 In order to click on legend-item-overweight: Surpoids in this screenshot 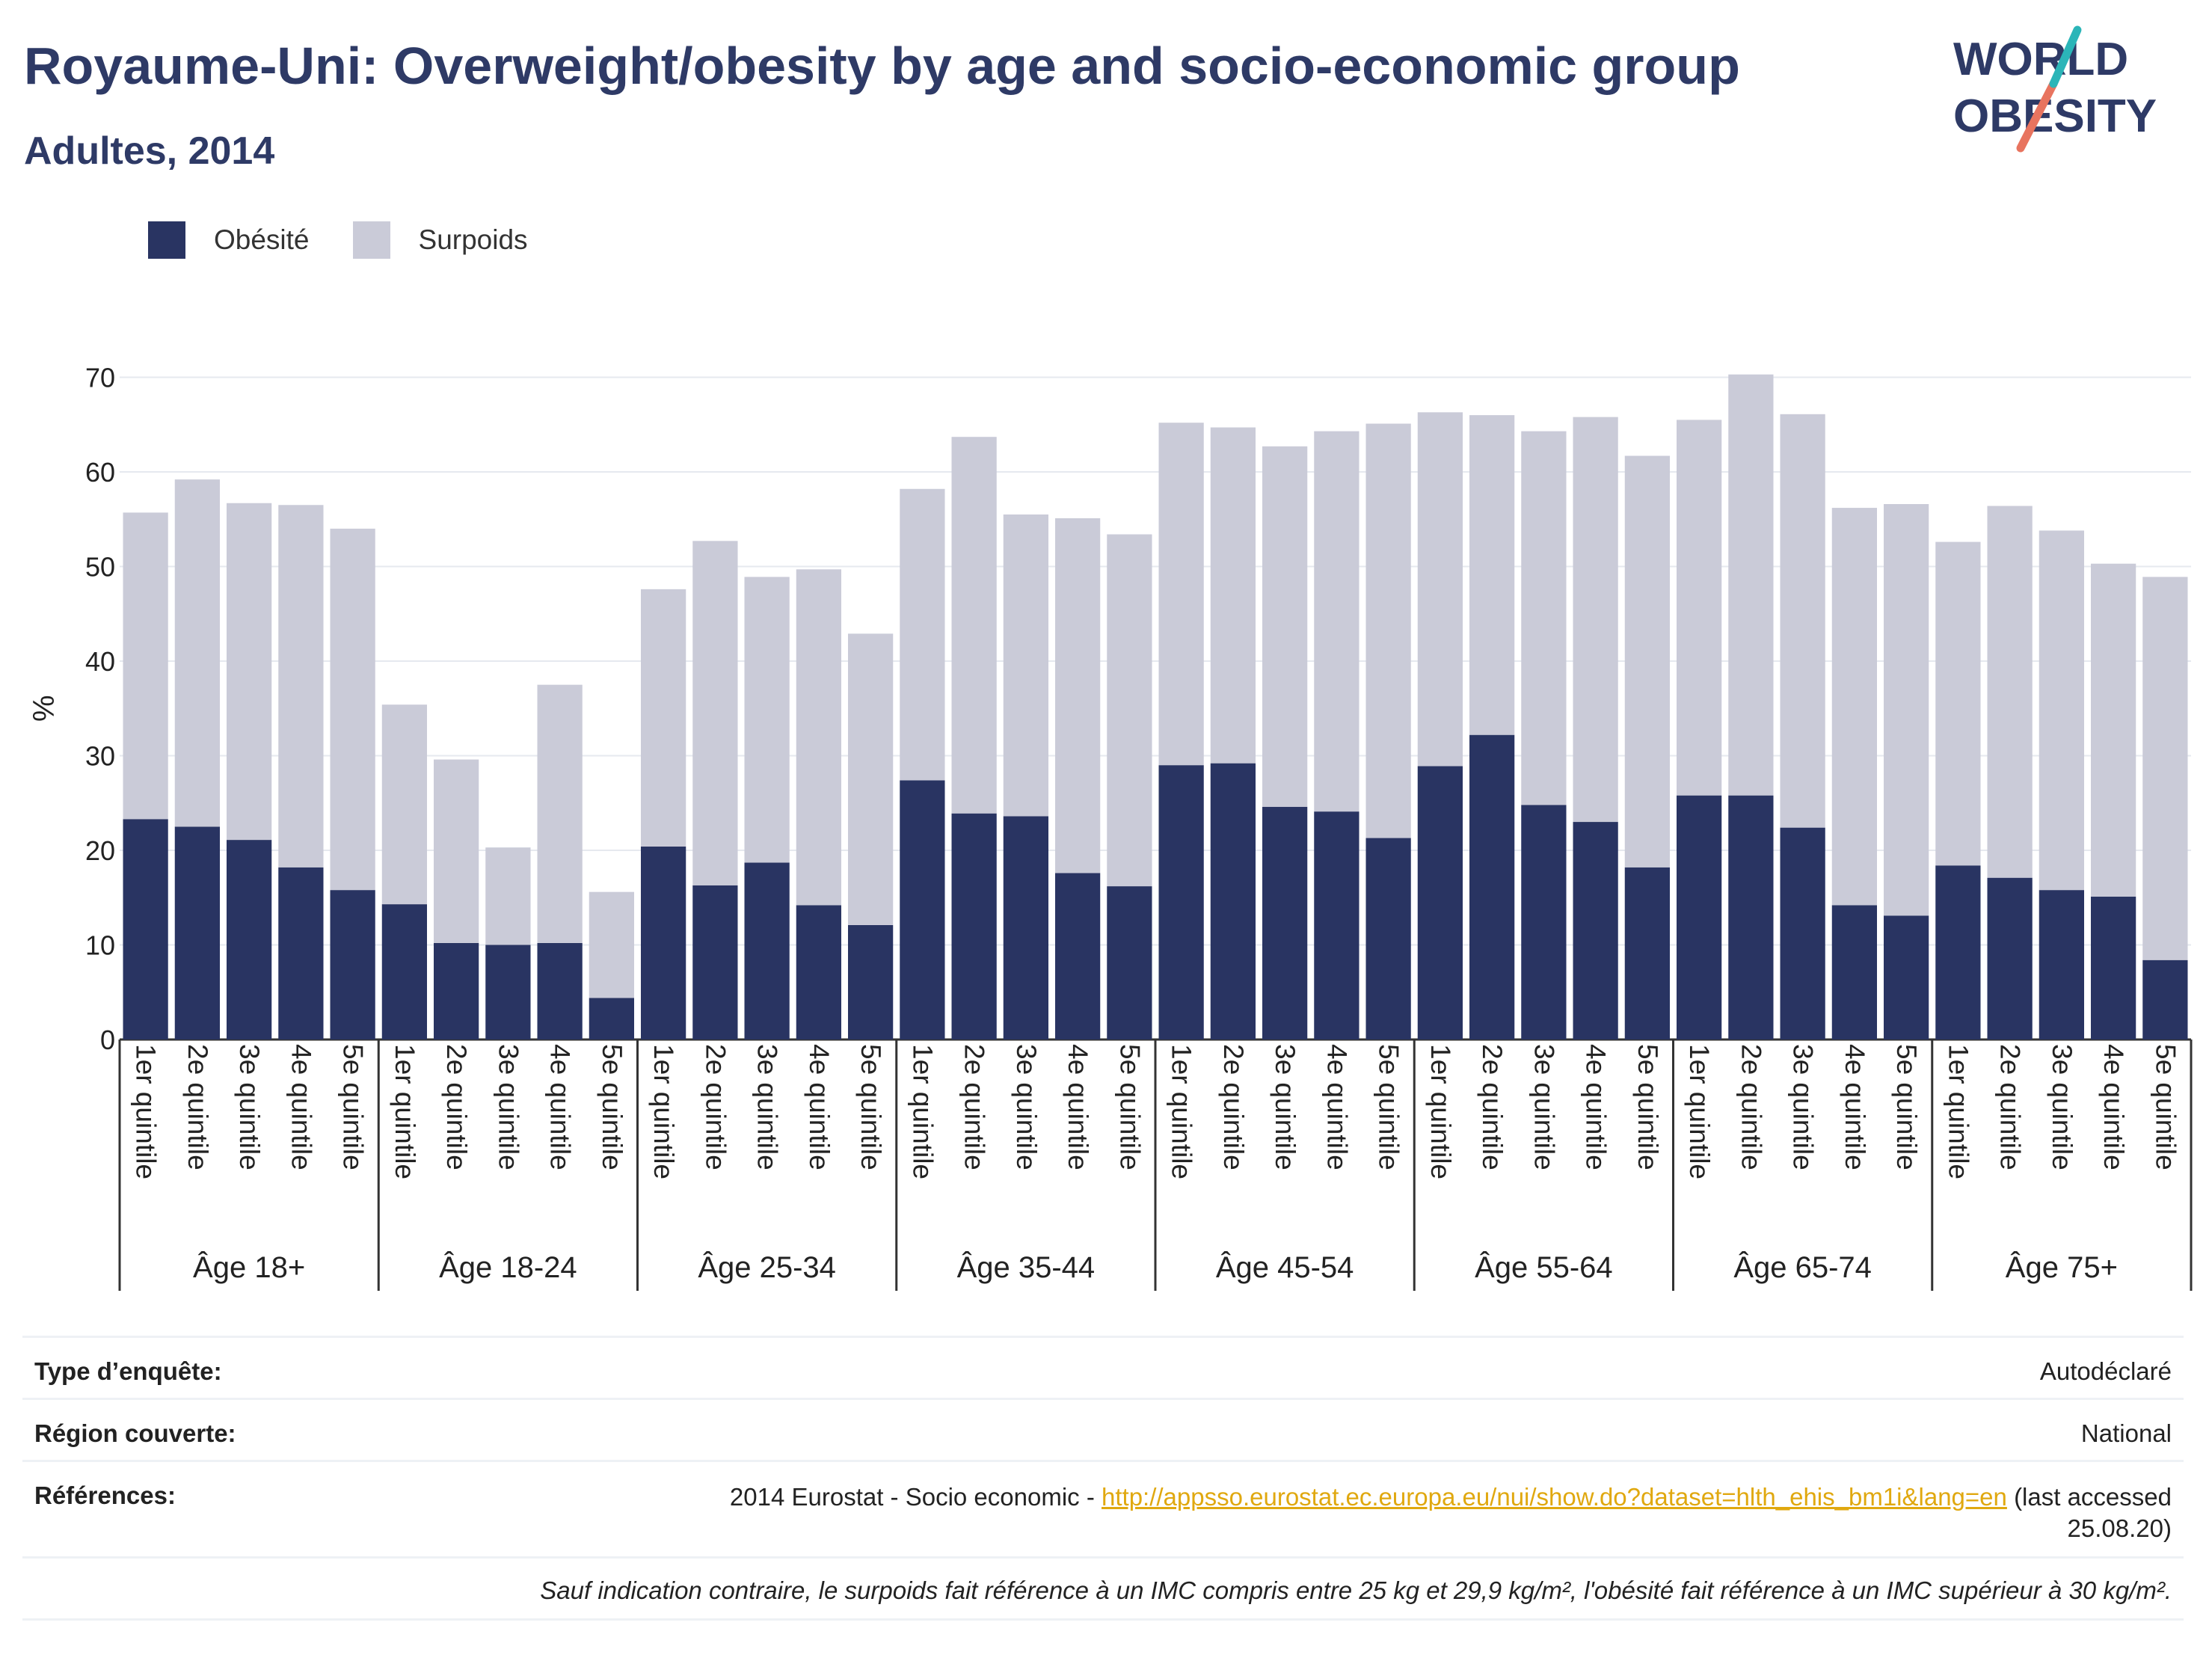, I will do `click(440, 240)`.